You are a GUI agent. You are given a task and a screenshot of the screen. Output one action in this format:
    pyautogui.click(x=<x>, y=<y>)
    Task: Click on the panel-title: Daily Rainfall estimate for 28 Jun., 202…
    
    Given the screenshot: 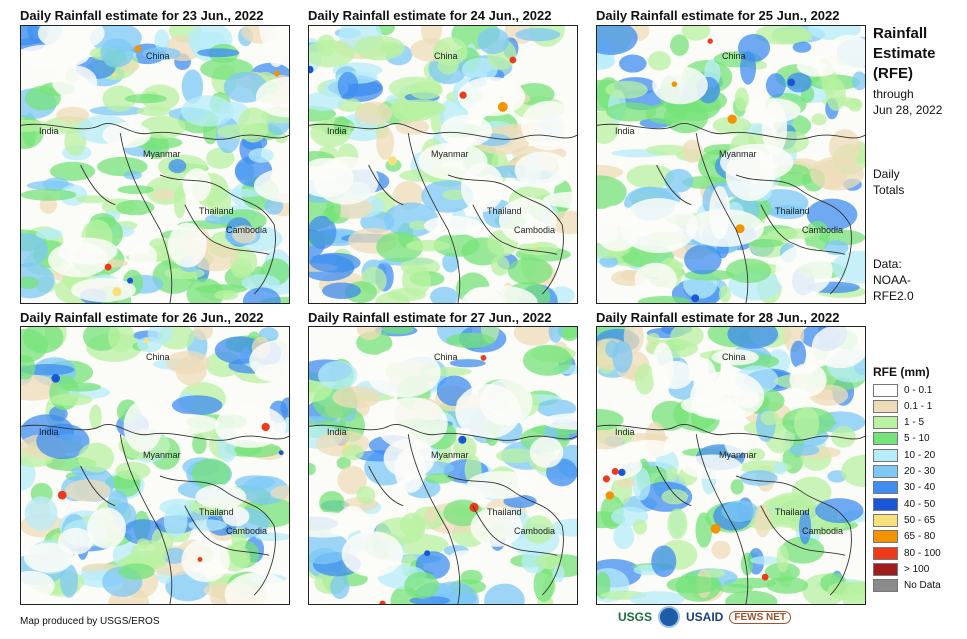 What is the action you would take?
    pyautogui.click(x=718, y=317)
    